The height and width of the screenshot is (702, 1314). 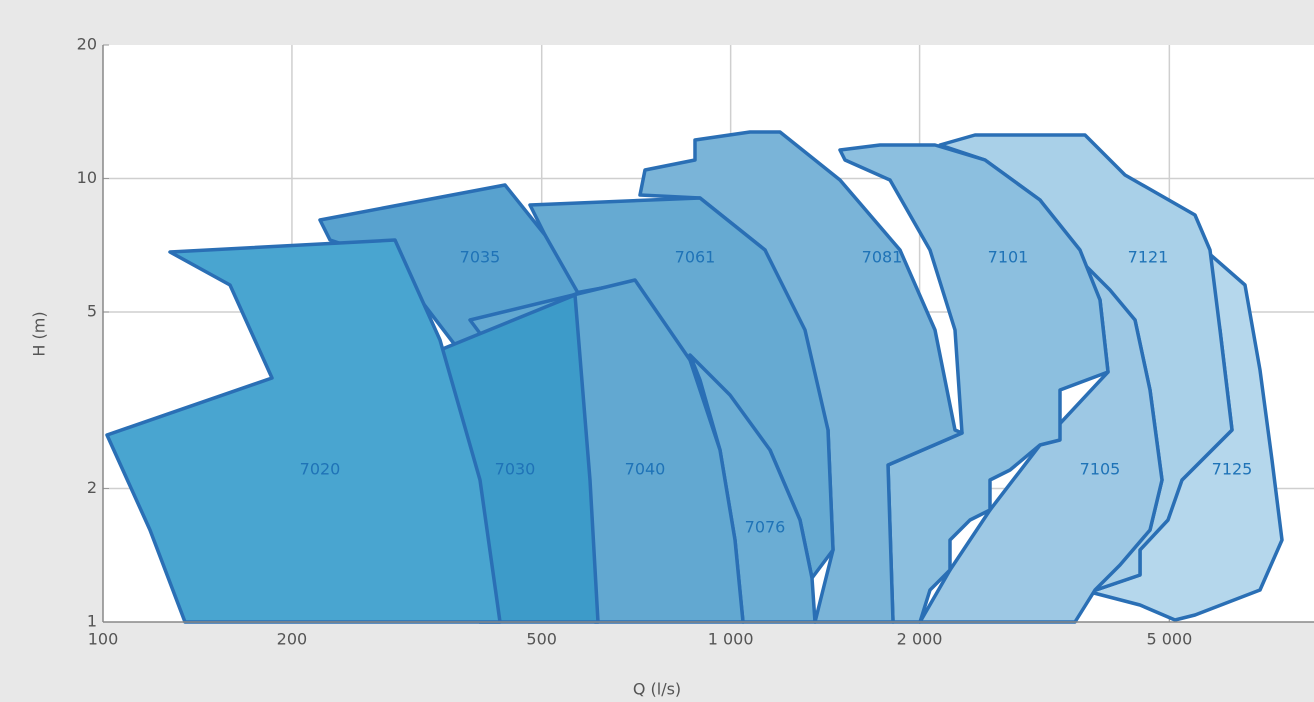 I want to click on y-tick-label: 5, so click(x=92, y=311).